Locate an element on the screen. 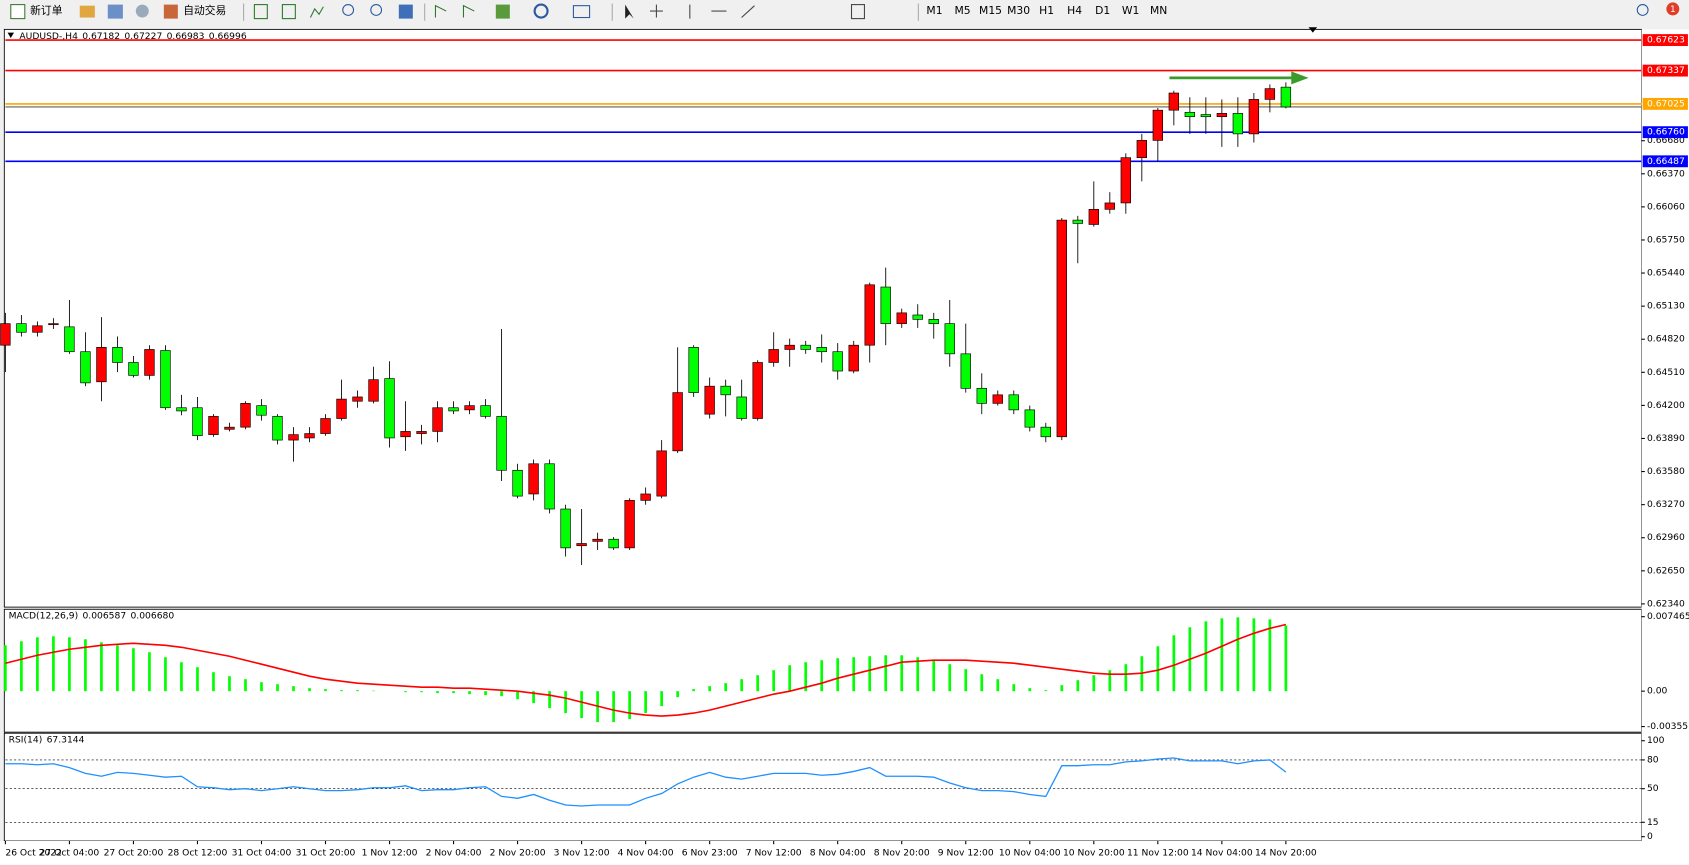 The width and height of the screenshot is (1689, 865). search-button is located at coordinates (1642, 10).